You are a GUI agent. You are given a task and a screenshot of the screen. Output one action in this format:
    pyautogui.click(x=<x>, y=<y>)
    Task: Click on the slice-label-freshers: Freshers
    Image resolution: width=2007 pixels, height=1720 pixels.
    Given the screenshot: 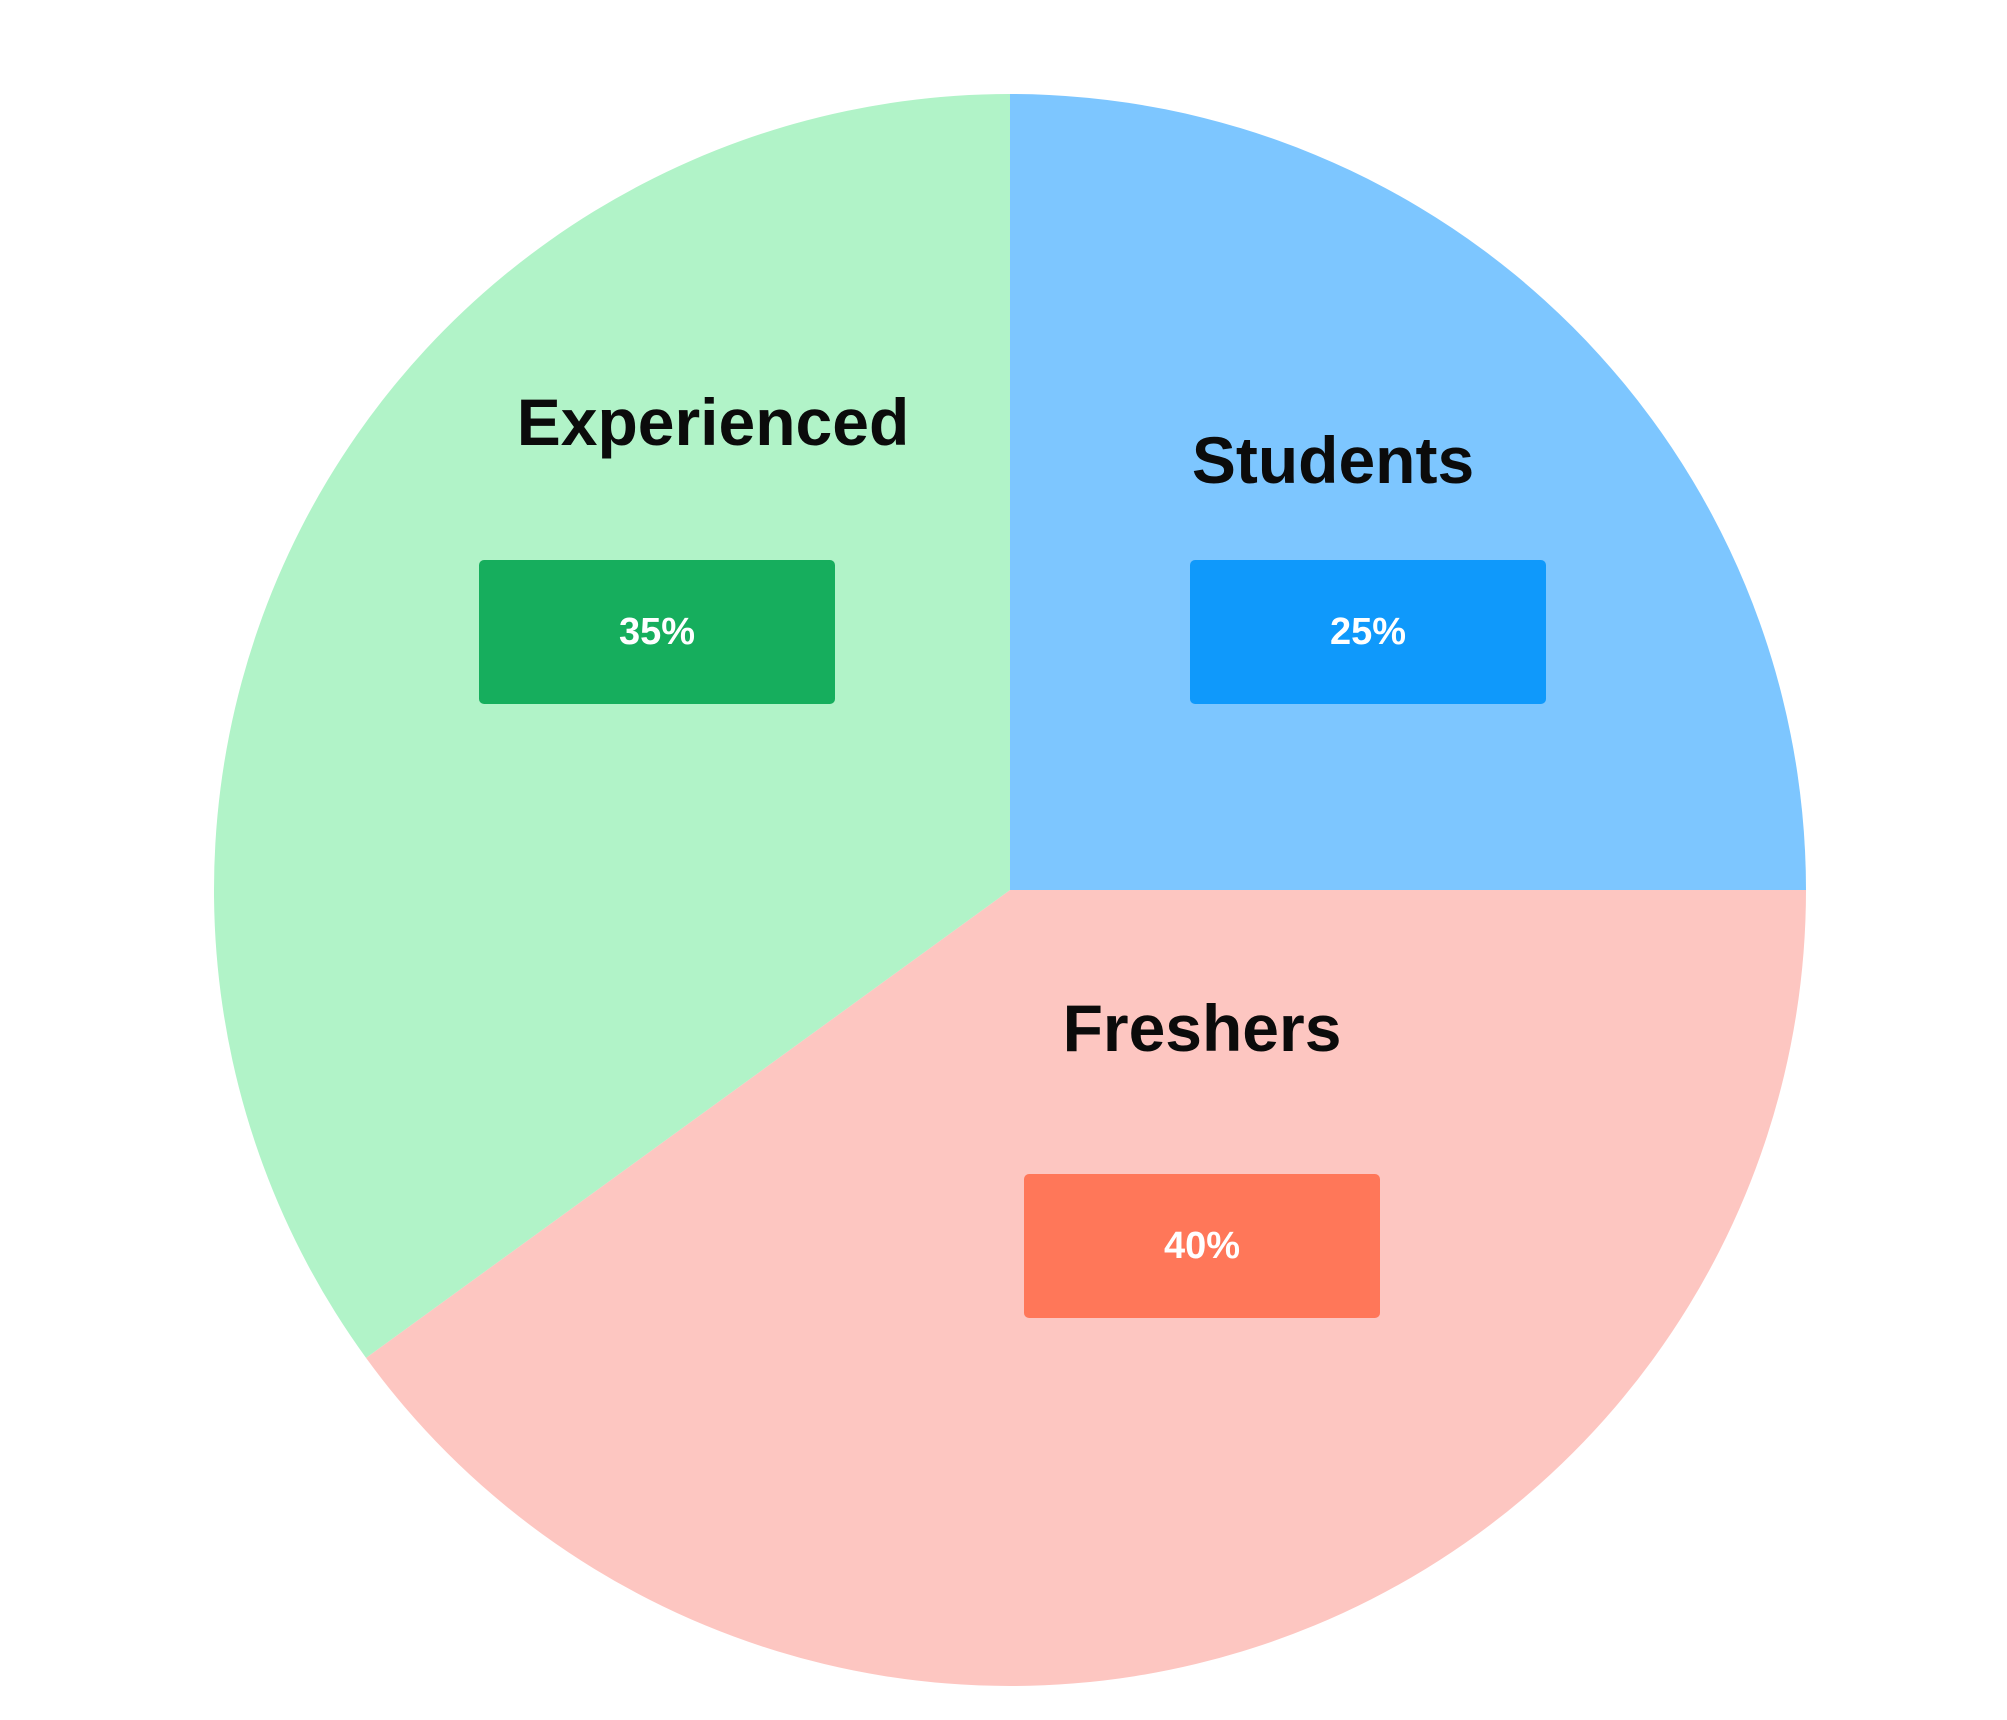 What is the action you would take?
    pyautogui.click(x=1202, y=1028)
    